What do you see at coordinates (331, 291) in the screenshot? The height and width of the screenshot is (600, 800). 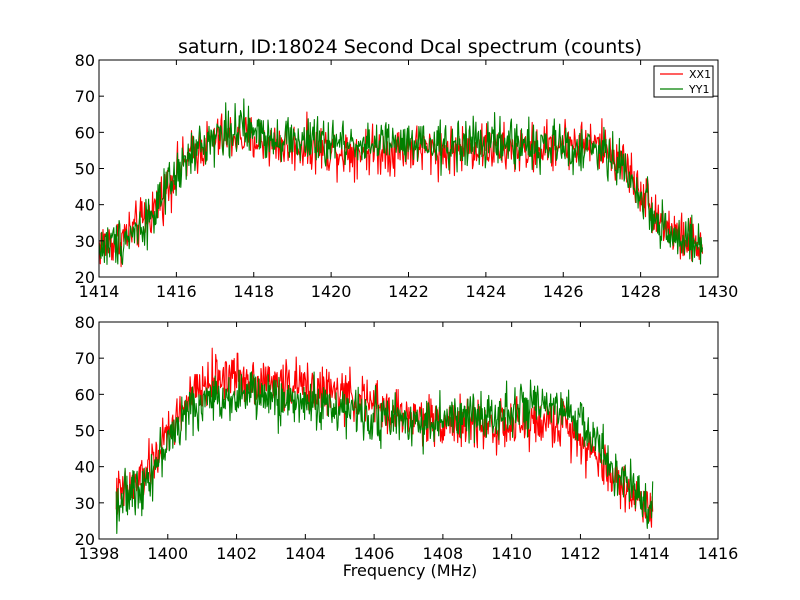 I see `x-tick-label: 1420` at bounding box center [331, 291].